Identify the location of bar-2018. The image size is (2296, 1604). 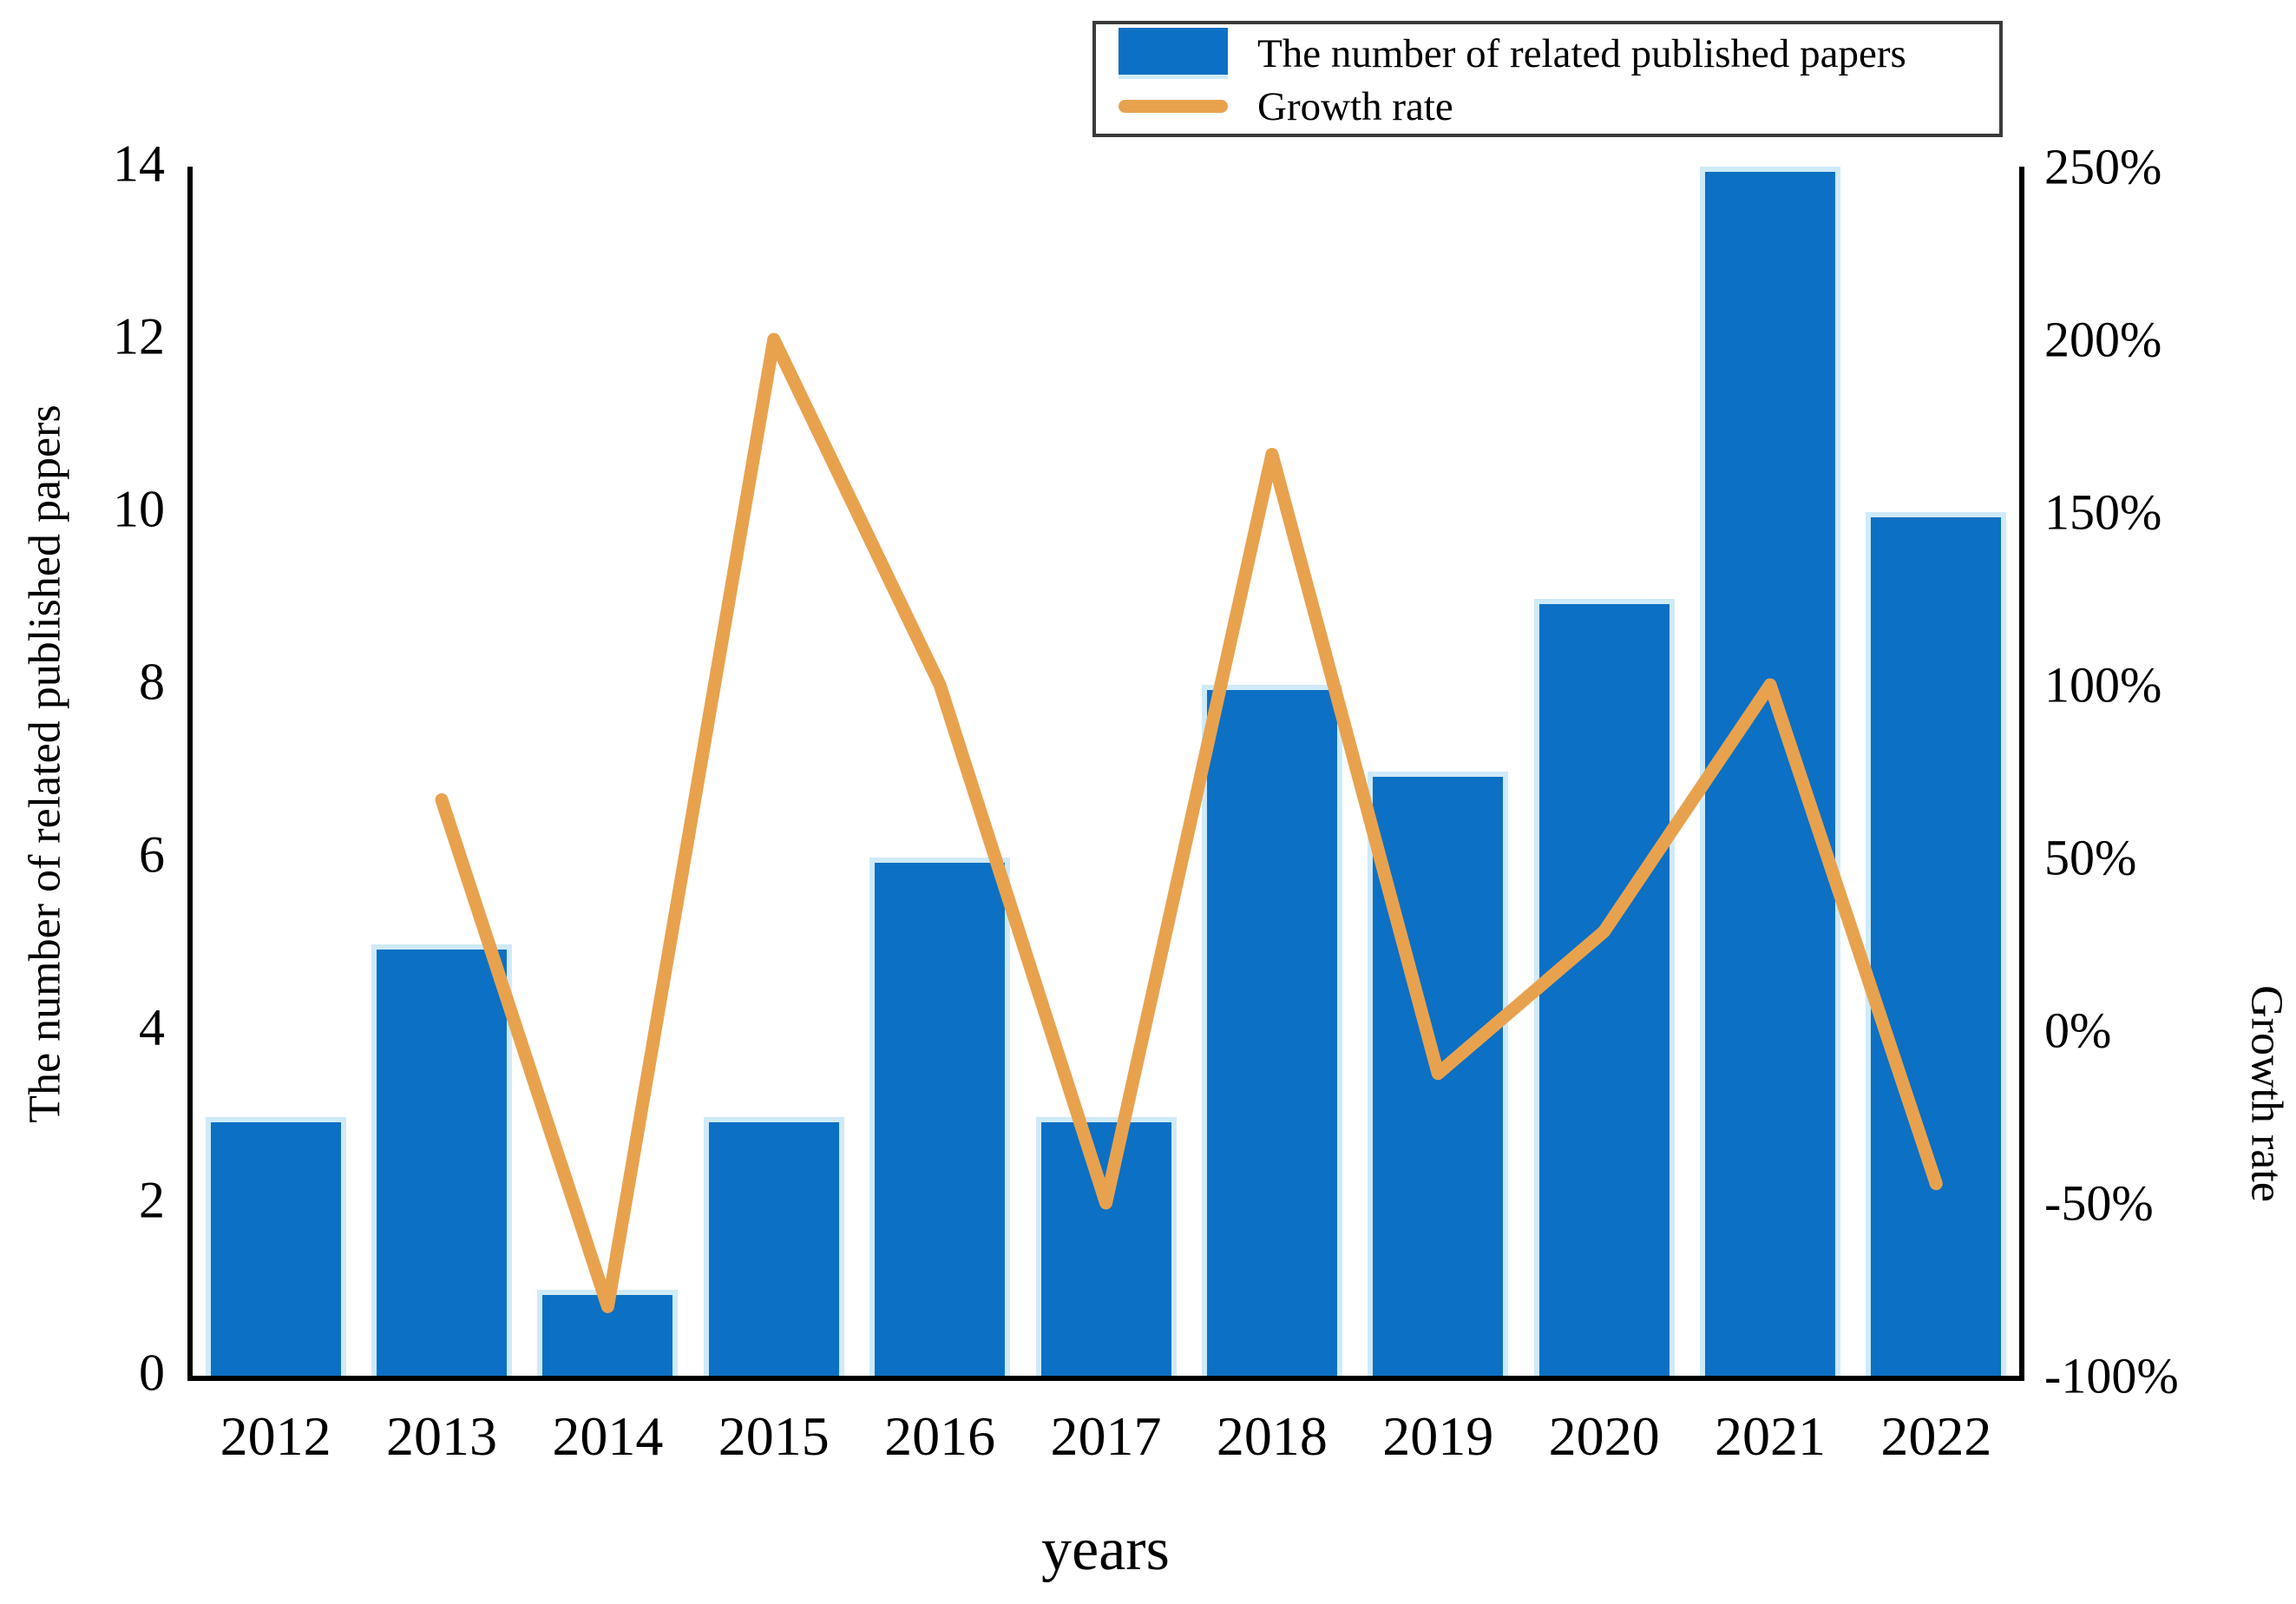
(1271, 1030).